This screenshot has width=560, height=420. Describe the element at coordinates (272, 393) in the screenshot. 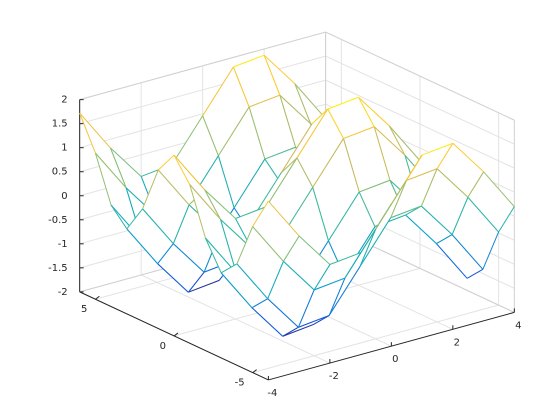

I see `x-tick-label: -4` at that location.